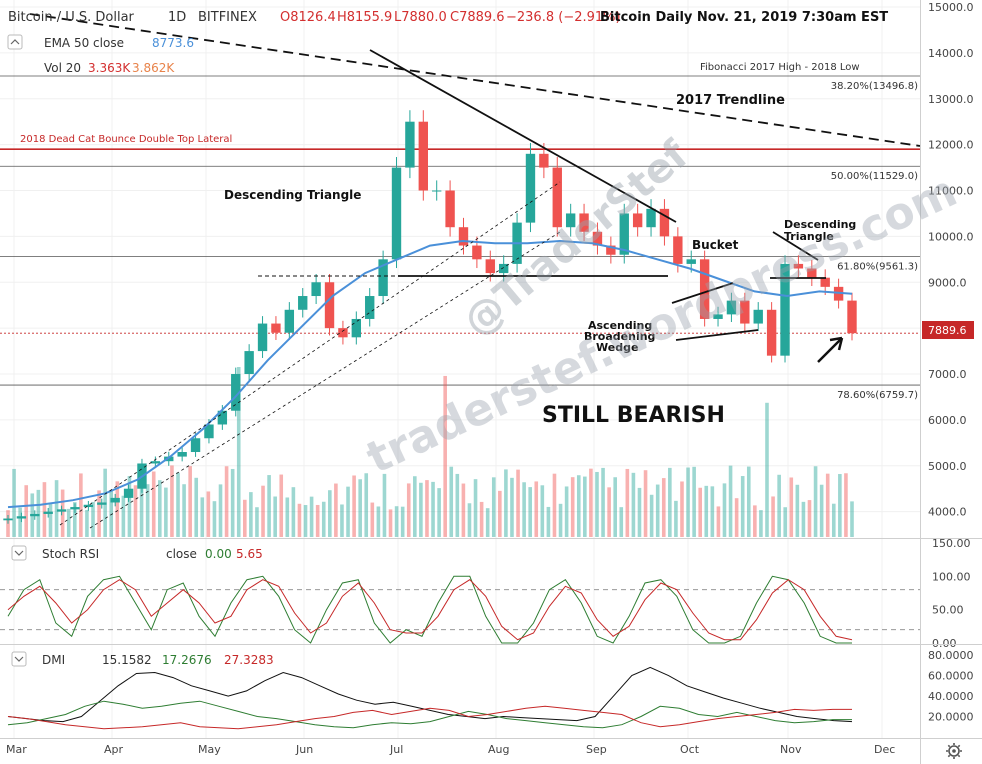  What do you see at coordinates (954, 751) in the screenshot?
I see `settings-gear-icon` at bounding box center [954, 751].